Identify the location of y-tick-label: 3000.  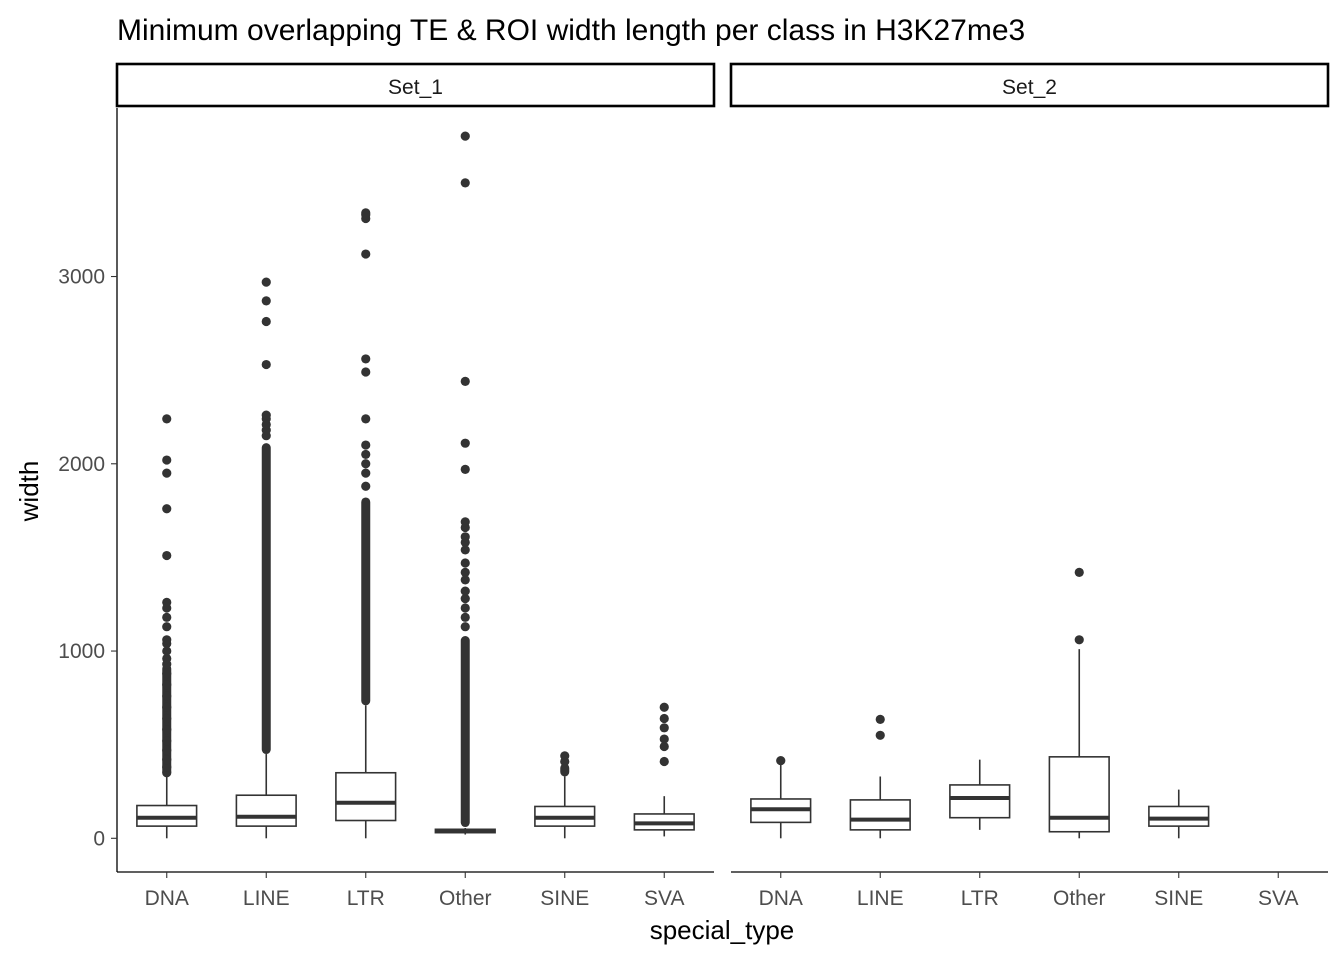
(81, 277).